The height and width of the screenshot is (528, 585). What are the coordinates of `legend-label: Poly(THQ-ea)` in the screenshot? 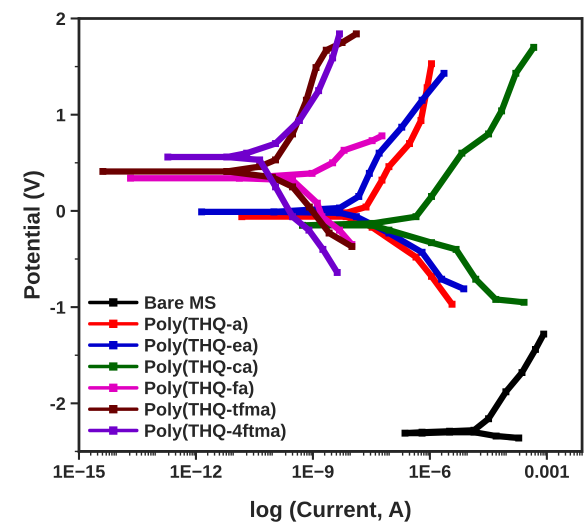 It's located at (201, 347).